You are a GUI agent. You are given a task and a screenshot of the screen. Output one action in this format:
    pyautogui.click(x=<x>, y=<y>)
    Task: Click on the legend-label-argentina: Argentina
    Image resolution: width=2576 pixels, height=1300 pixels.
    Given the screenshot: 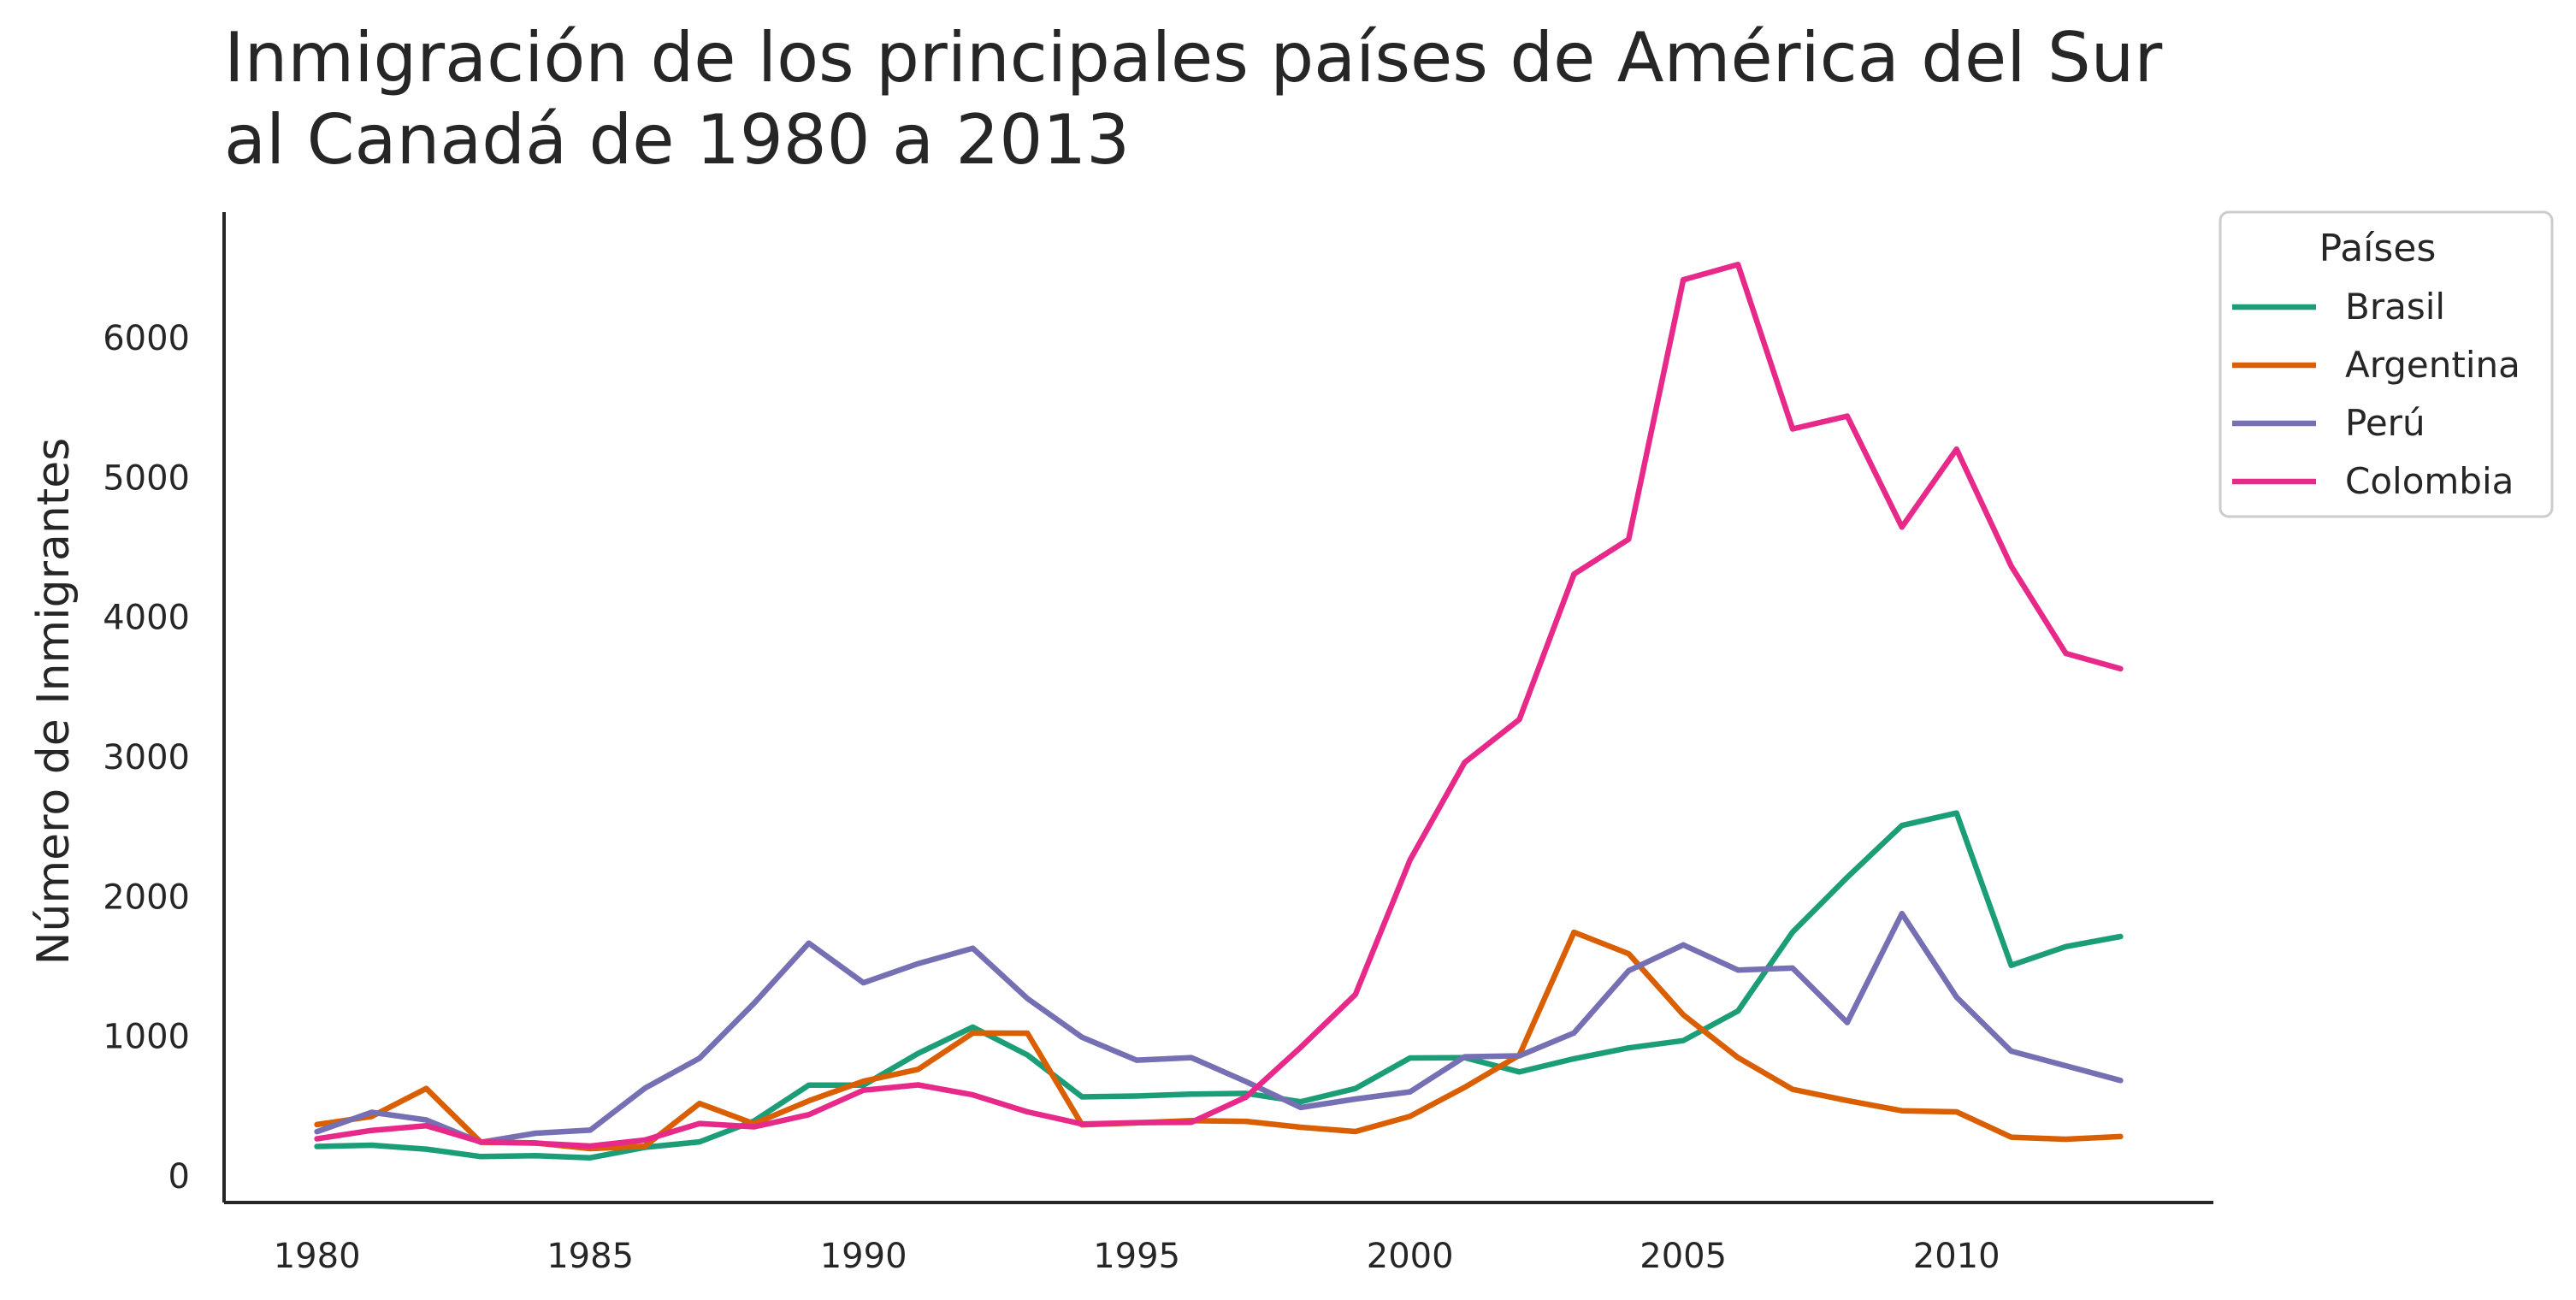 What is the action you would take?
    pyautogui.click(x=2432, y=365)
    